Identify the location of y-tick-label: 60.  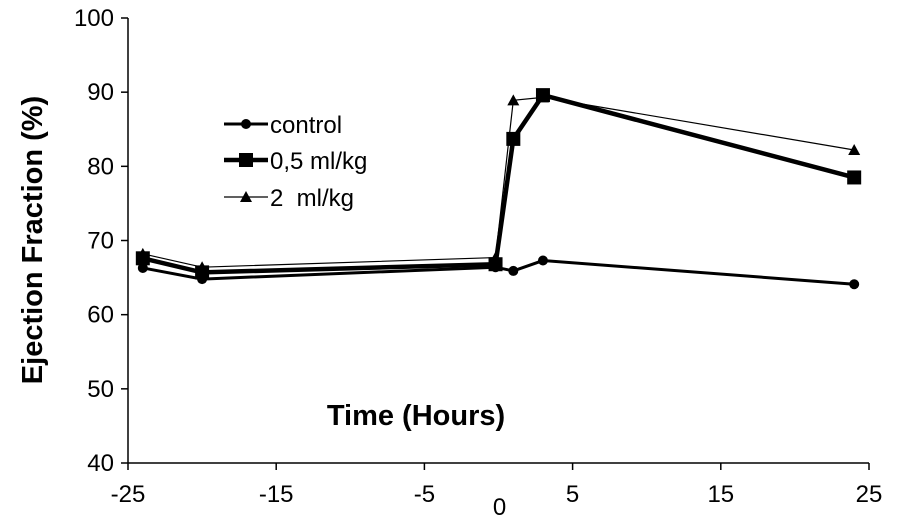
(100, 315).